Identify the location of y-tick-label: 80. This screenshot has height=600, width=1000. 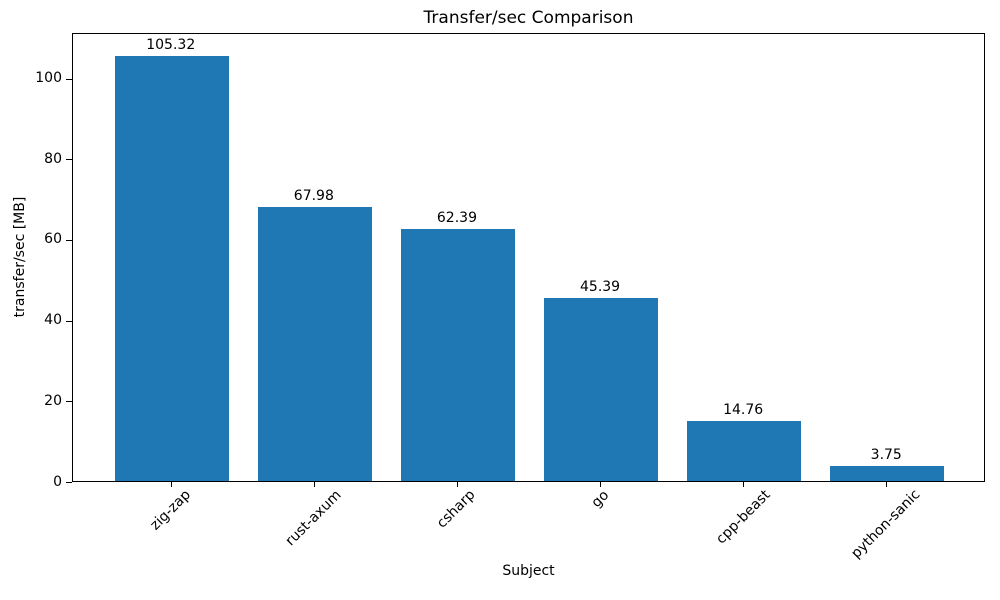
(53, 158).